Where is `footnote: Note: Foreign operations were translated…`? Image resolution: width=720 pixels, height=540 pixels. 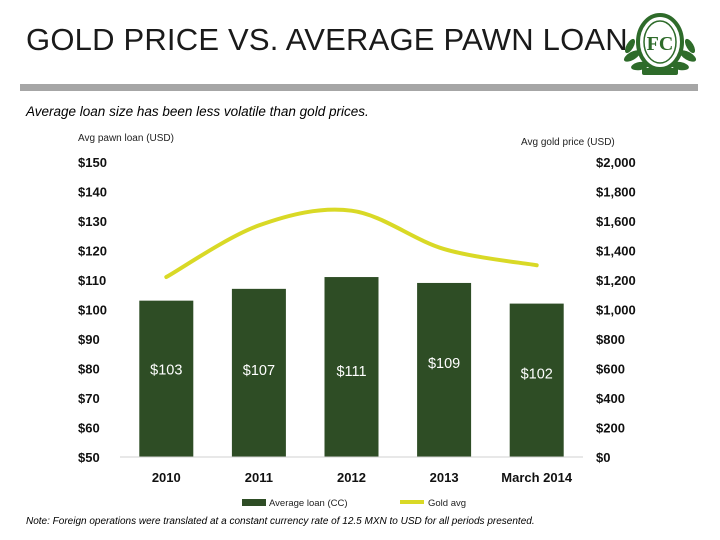 footnote: Note: Foreign operations were translated… is located at coordinates (280, 521).